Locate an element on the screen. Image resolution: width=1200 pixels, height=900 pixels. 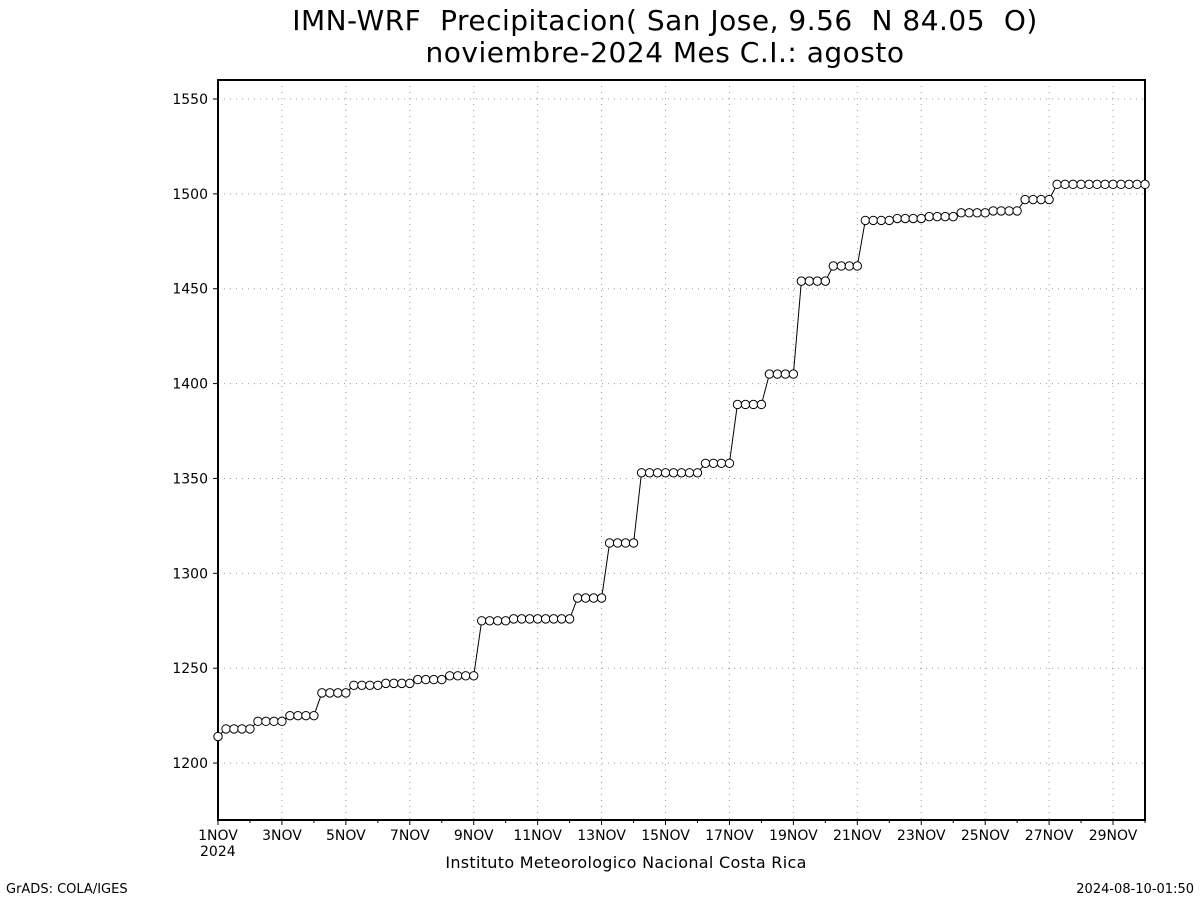
x-tick-label: 21NOV is located at coordinates (857, 836).